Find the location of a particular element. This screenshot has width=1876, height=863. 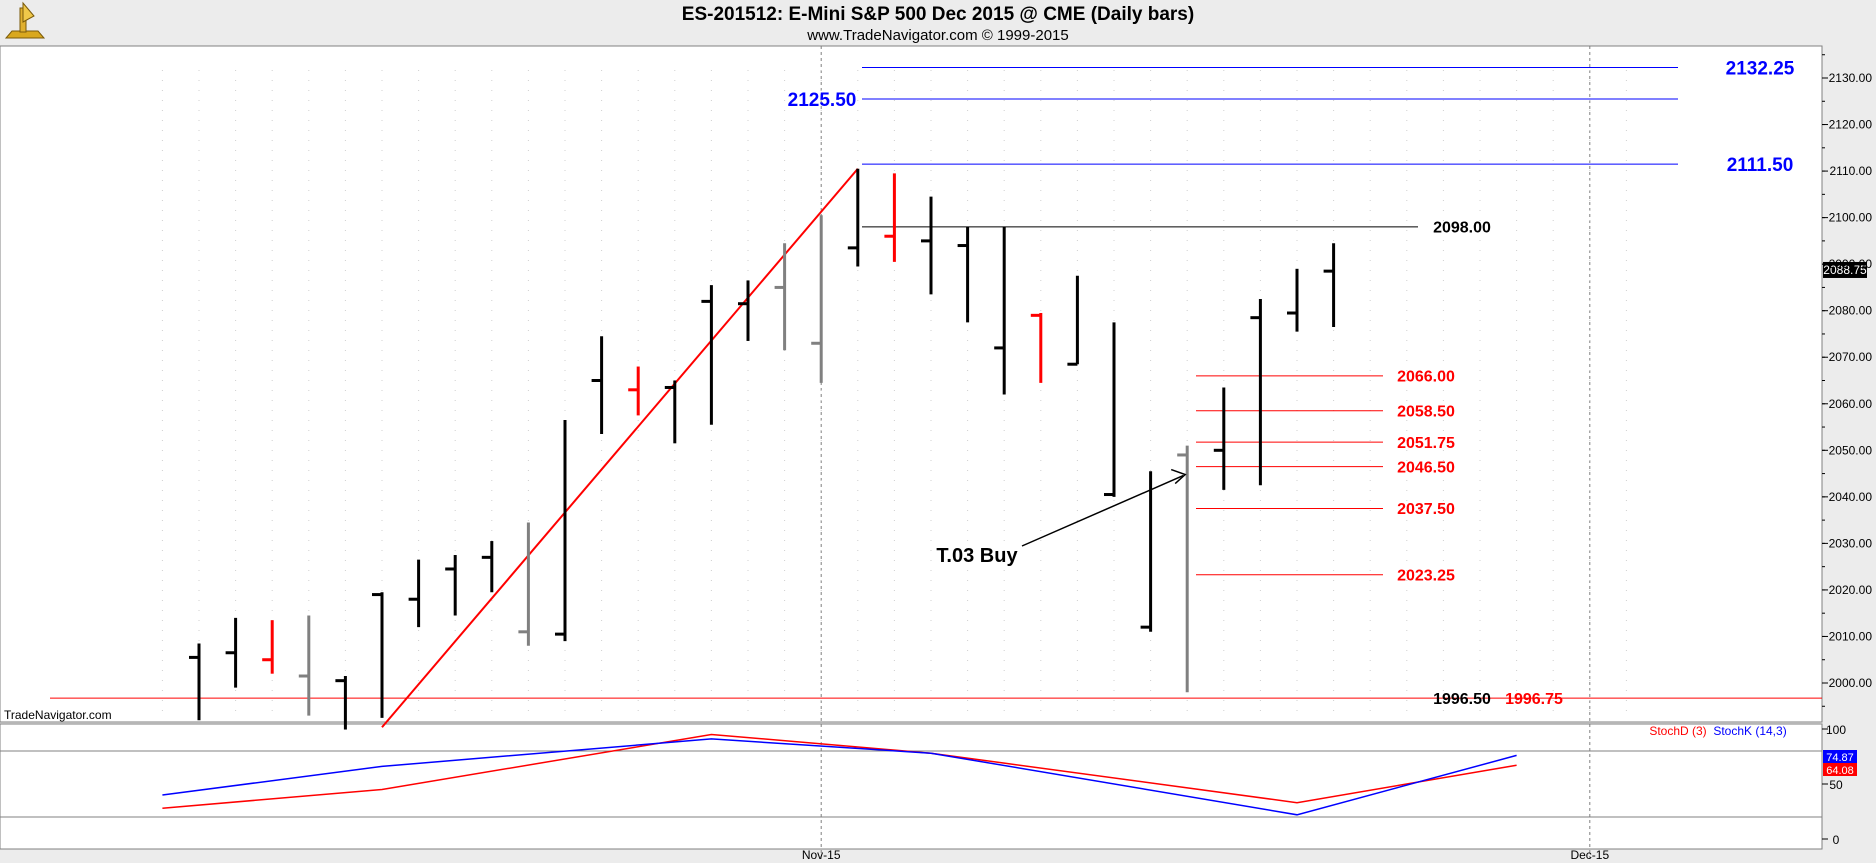

level-label: 2132.25 is located at coordinates (1760, 68).